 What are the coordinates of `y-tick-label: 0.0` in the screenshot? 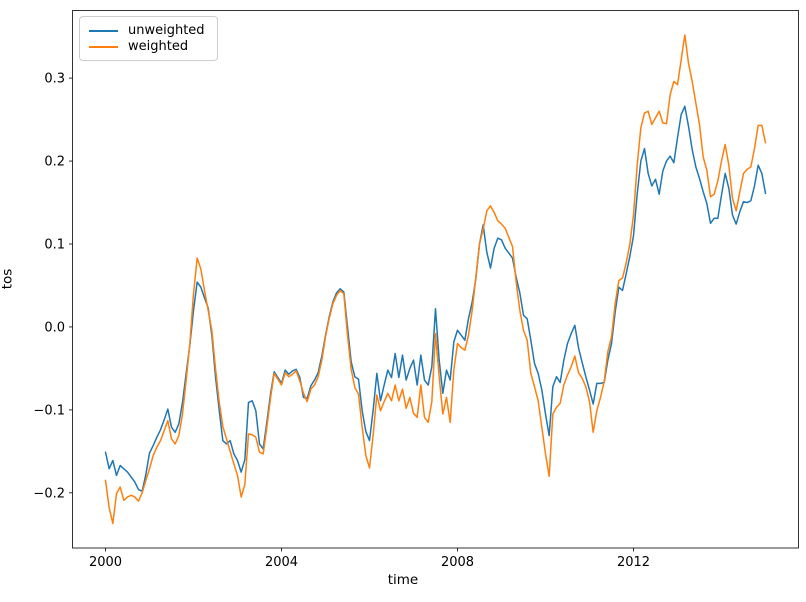 It's located at (54, 327).